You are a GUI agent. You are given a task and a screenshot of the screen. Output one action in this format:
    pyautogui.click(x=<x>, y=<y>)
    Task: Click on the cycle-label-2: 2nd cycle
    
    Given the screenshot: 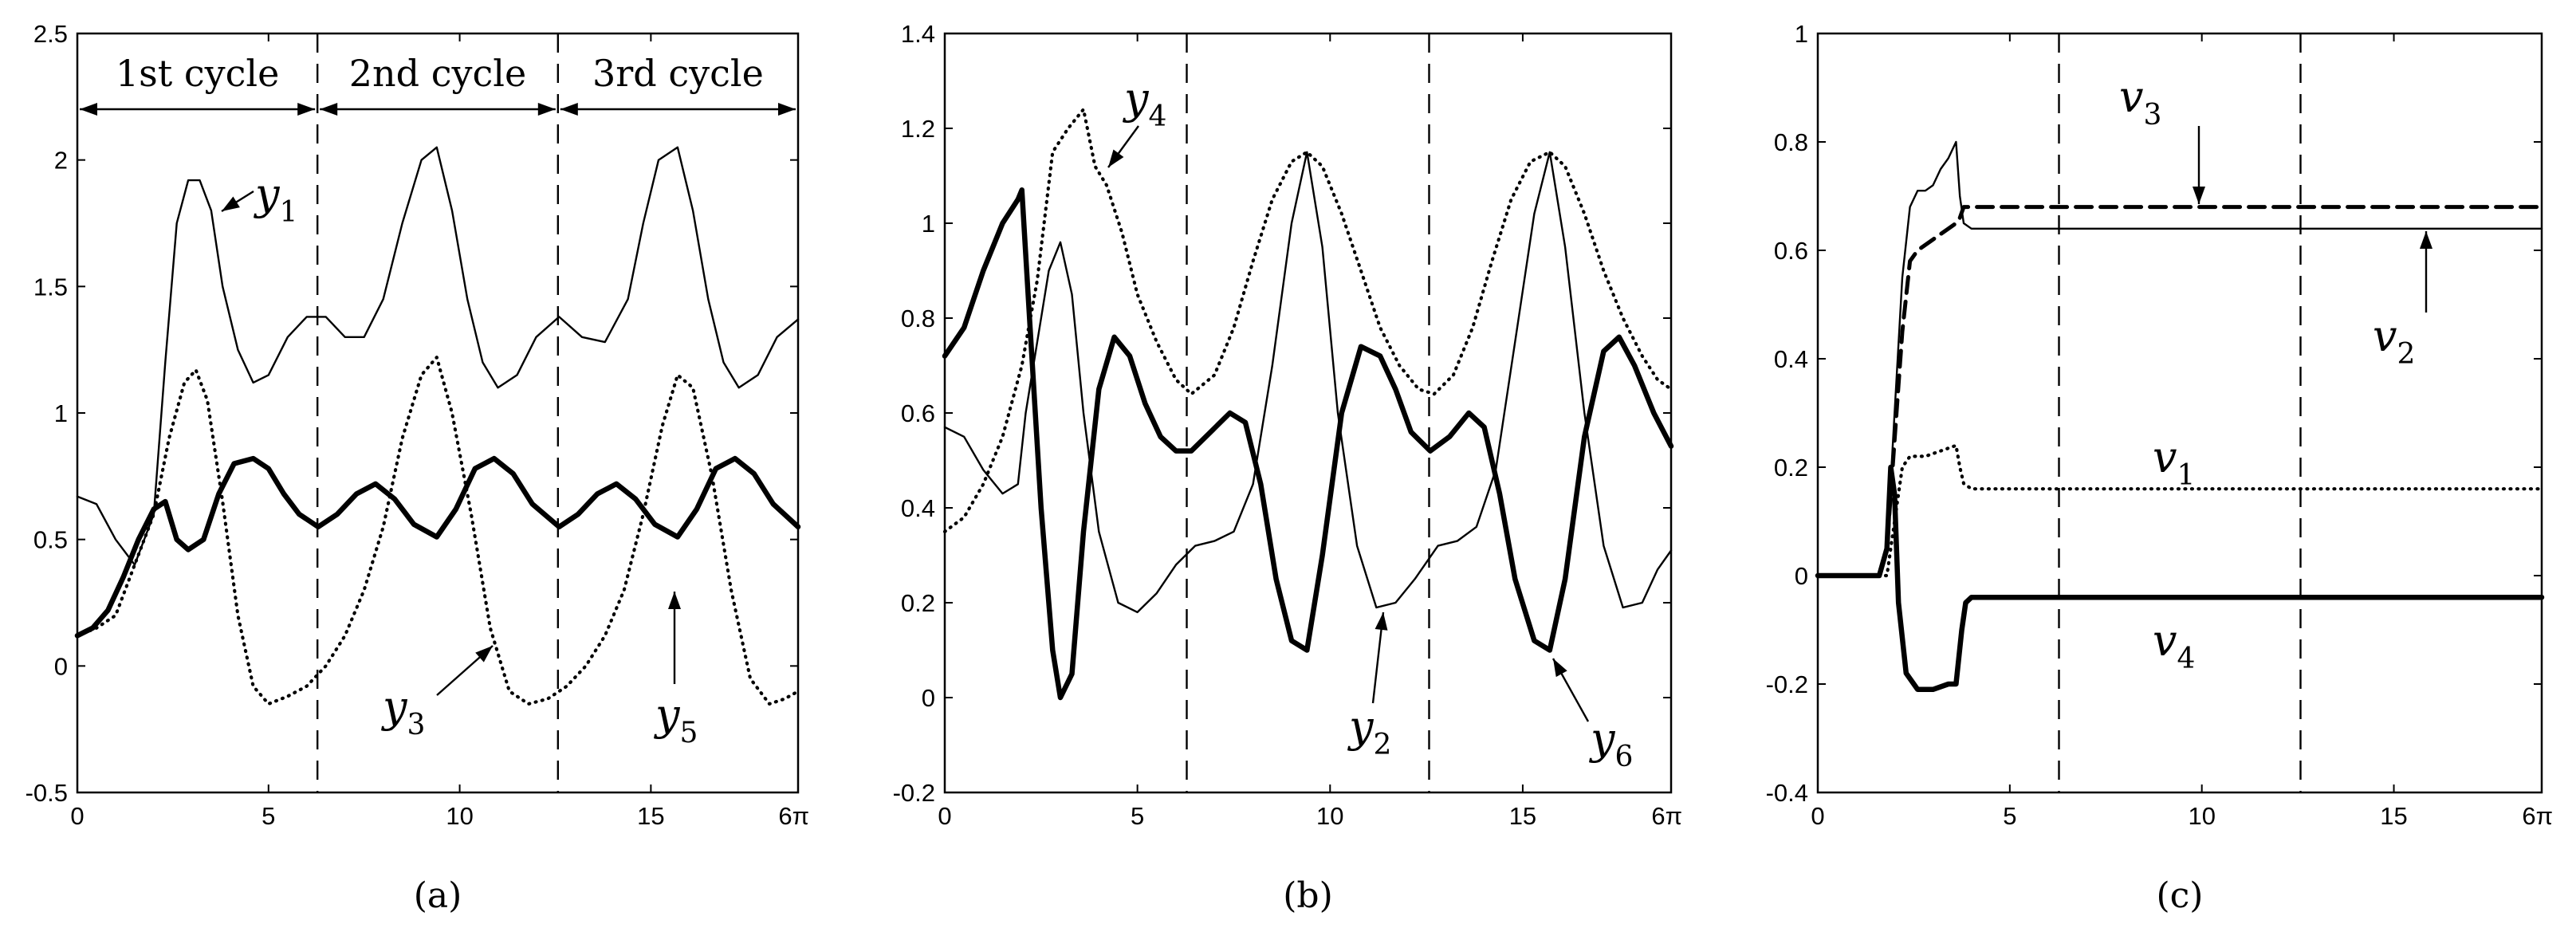 What is the action you would take?
    pyautogui.click(x=437, y=73)
    